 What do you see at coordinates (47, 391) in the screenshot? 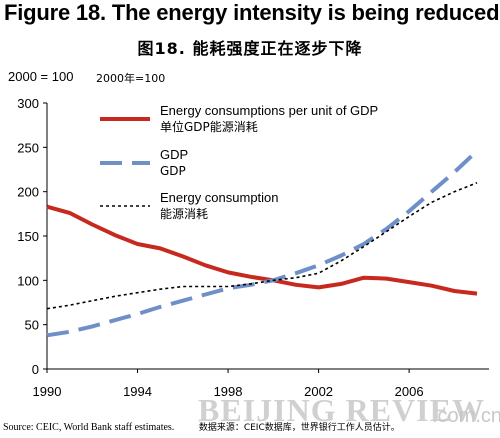
I see `x-tick-label: 1990` at bounding box center [47, 391].